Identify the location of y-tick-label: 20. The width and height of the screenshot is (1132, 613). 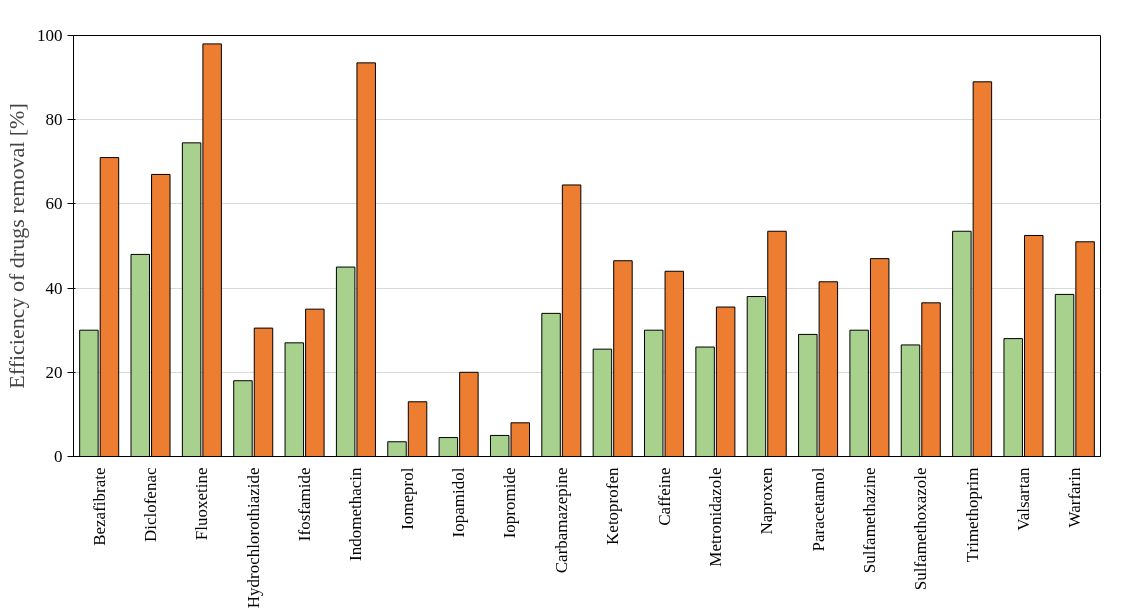
(54, 372).